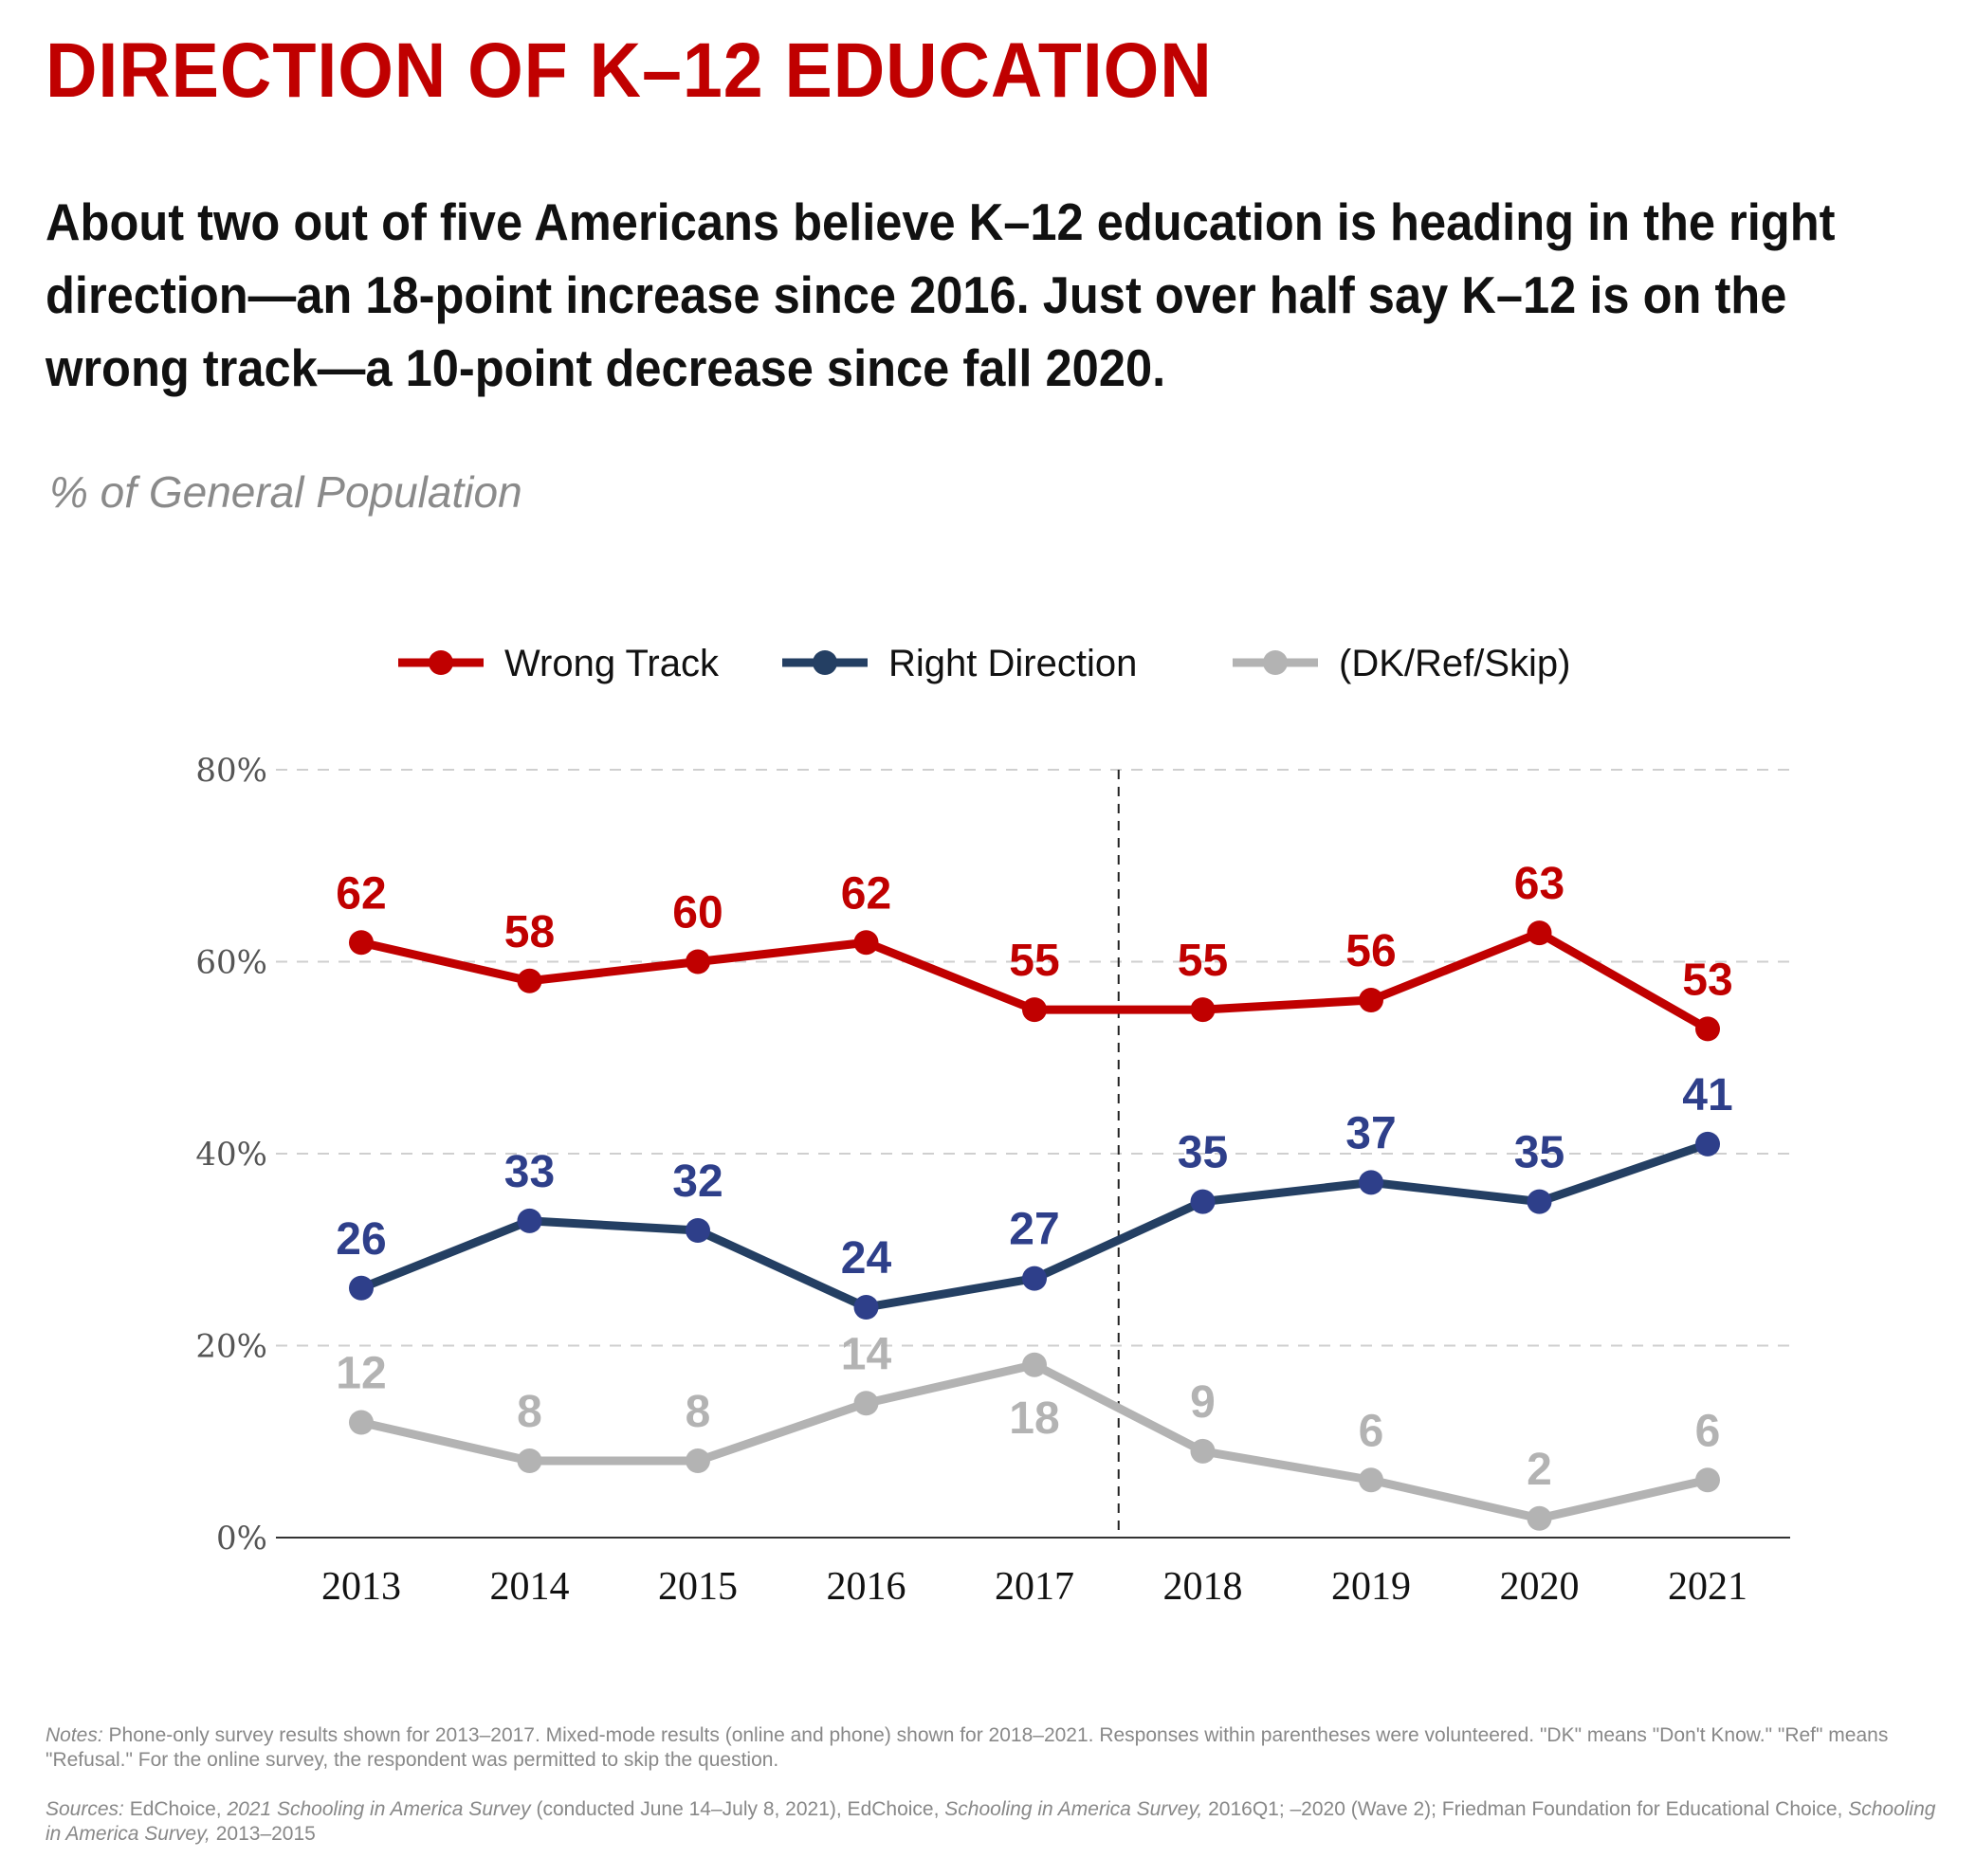 The width and height of the screenshot is (1976, 1876). Describe the element at coordinates (697, 1182) in the screenshot. I see `data-label: 32` at that location.